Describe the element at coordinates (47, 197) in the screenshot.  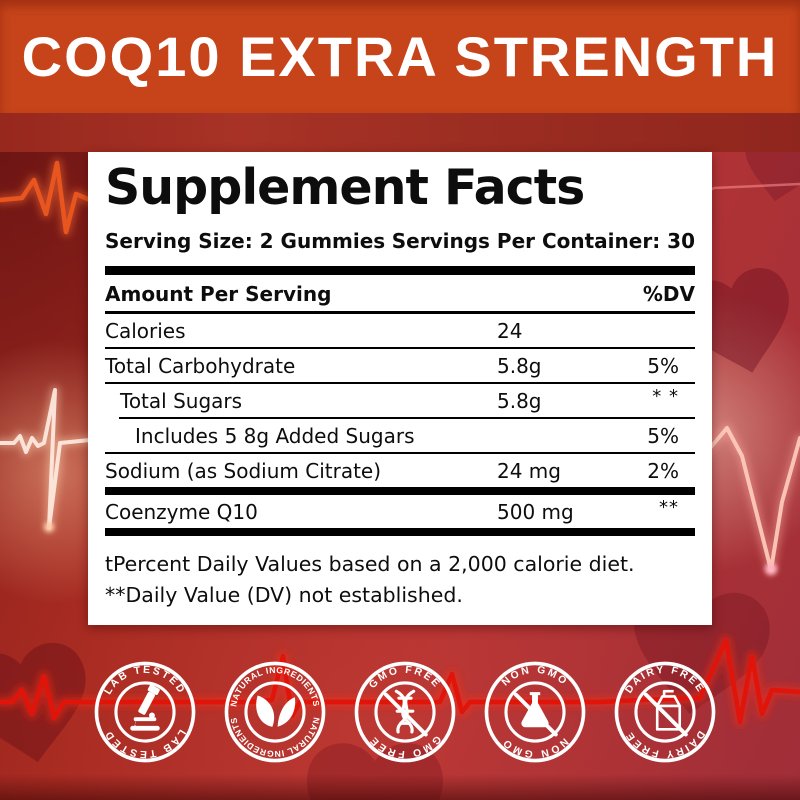
I see `ekg-line-top-left` at that location.